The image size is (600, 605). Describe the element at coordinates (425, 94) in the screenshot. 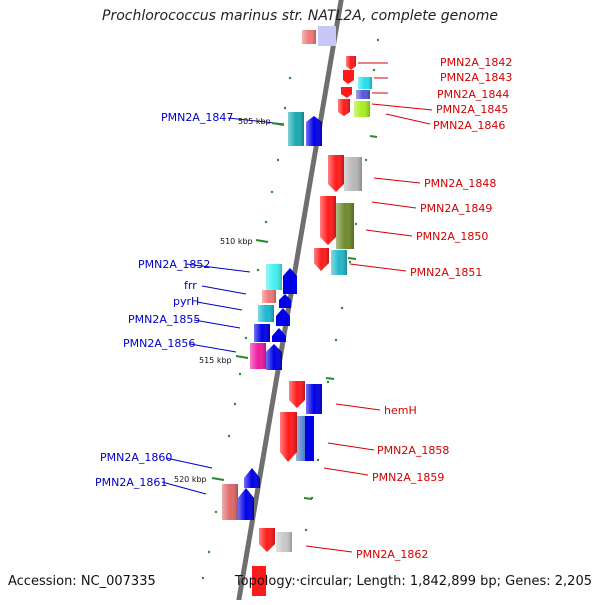

I see `reverse-gene-1844: PMN2A_1844` at that location.